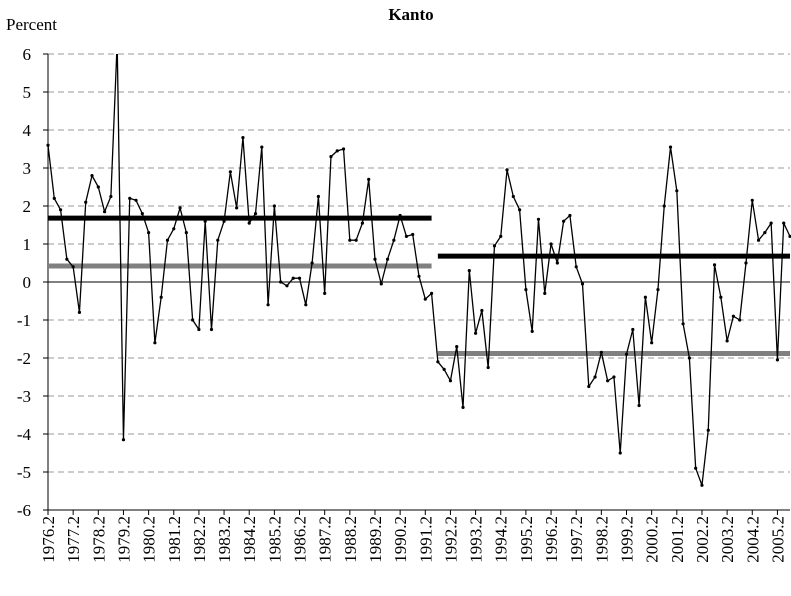  Describe the element at coordinates (727, 539) in the screenshot. I see `x-tick-label: 2003.2` at that location.